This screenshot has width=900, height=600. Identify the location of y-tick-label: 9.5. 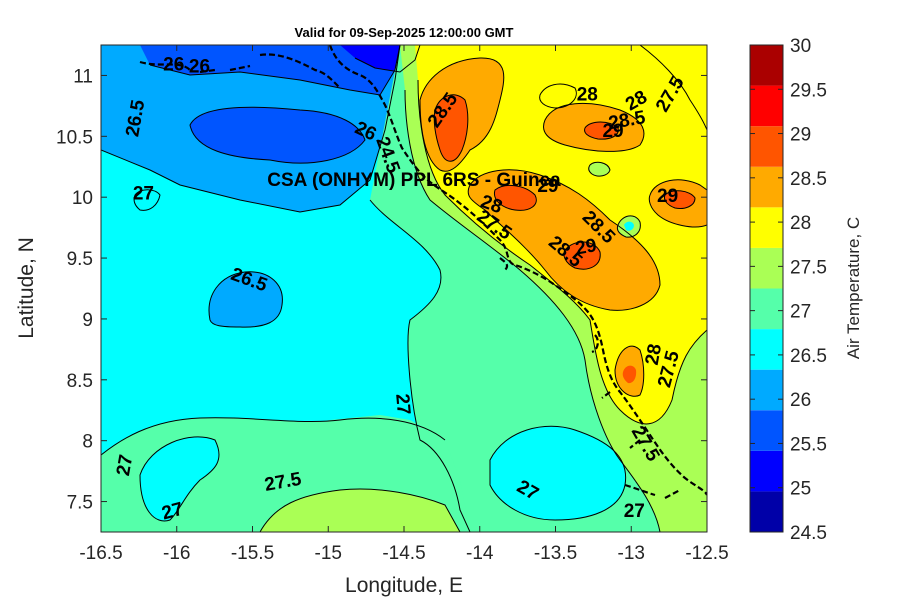
(80, 259).